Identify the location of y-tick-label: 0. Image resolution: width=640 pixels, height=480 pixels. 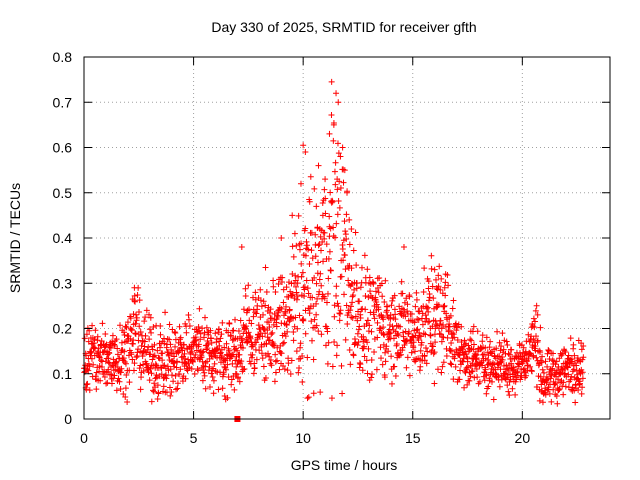
(68, 419).